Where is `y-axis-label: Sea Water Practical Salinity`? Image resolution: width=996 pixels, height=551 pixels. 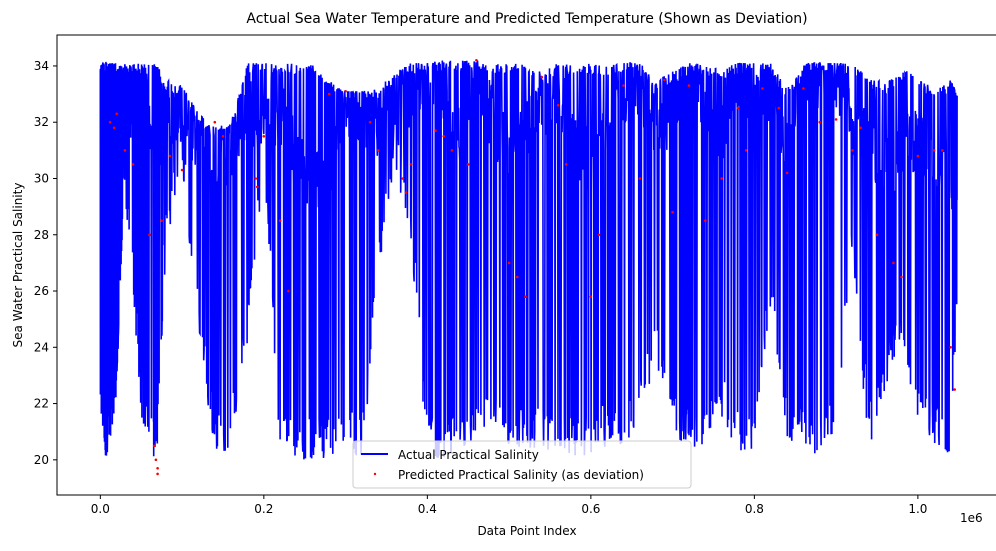
y-axis-label: Sea Water Practical Salinity is located at coordinates (18, 265).